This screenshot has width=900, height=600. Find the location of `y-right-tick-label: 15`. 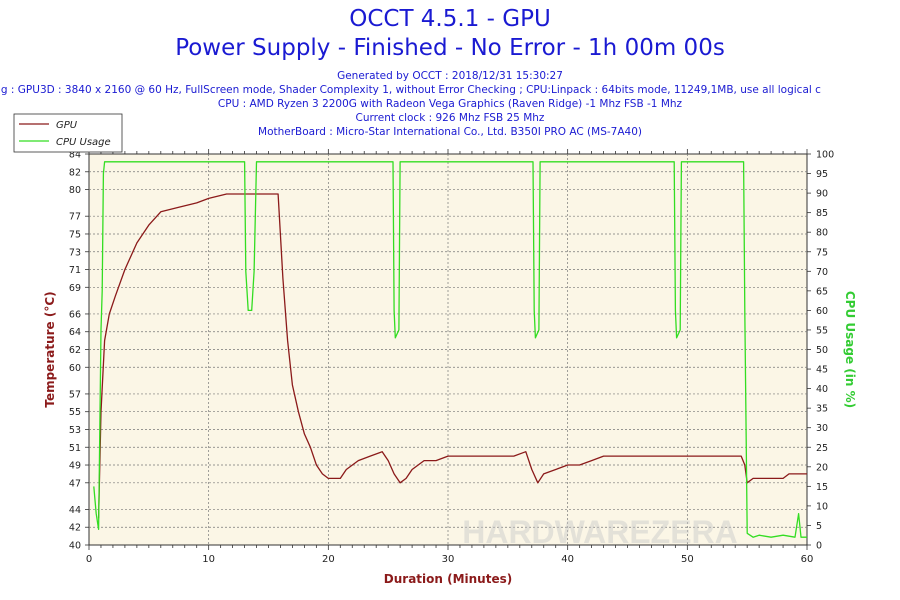

y-right-tick-label: 15 is located at coordinates (822, 487).